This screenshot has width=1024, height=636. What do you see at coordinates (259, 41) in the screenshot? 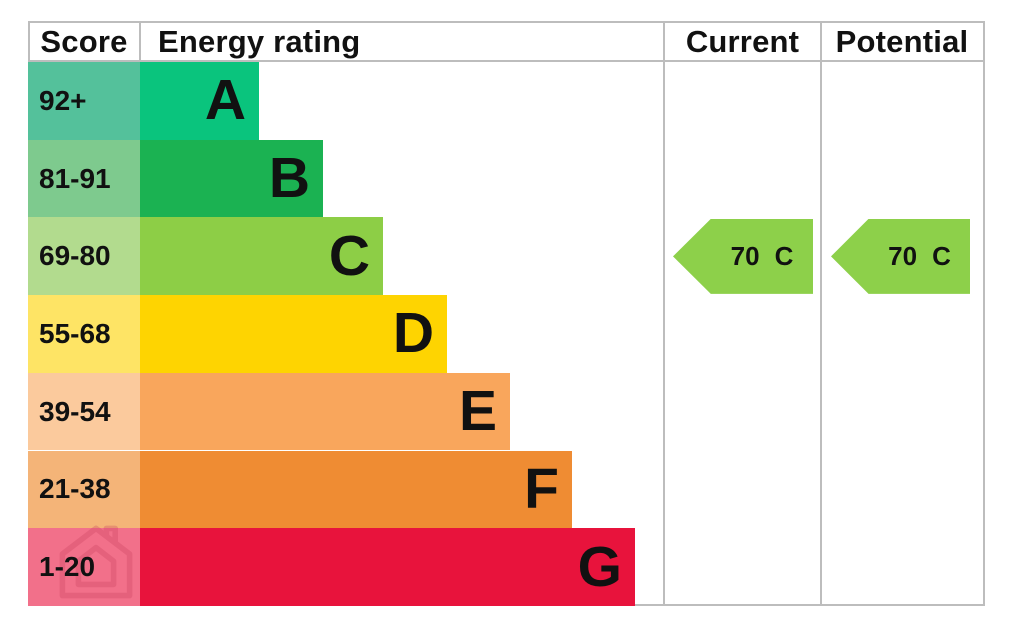
I see `energy-rating-column-header: Energy rating` at bounding box center [259, 41].